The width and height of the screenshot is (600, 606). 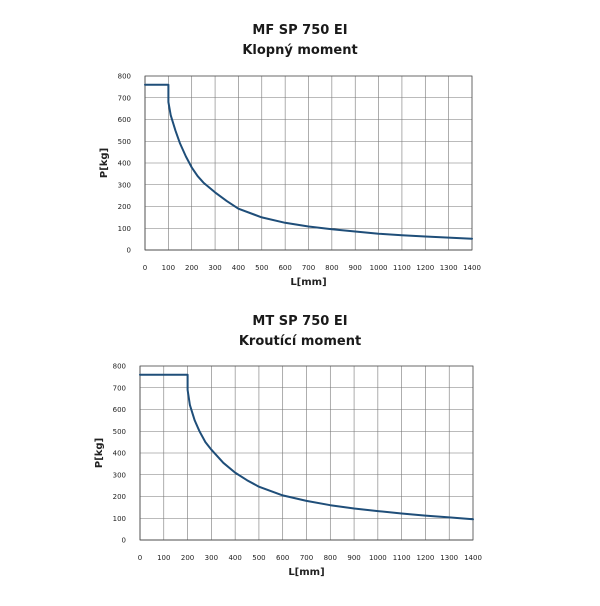 I want to click on chart2-ytick-label: 0, so click(x=124, y=541).